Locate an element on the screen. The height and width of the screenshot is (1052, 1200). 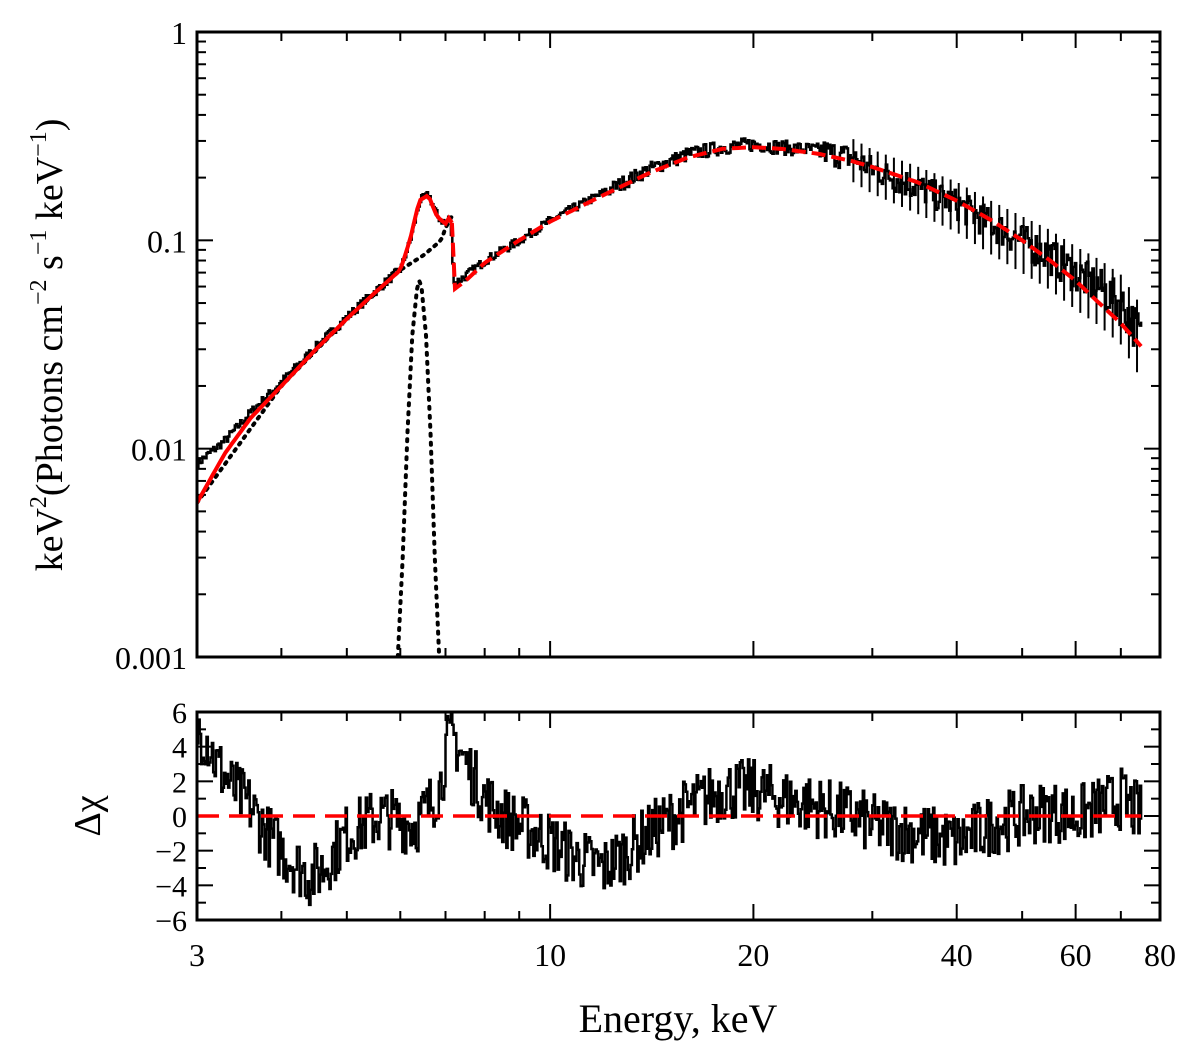
y-tick-label: −2 is located at coordinates (171, 852).